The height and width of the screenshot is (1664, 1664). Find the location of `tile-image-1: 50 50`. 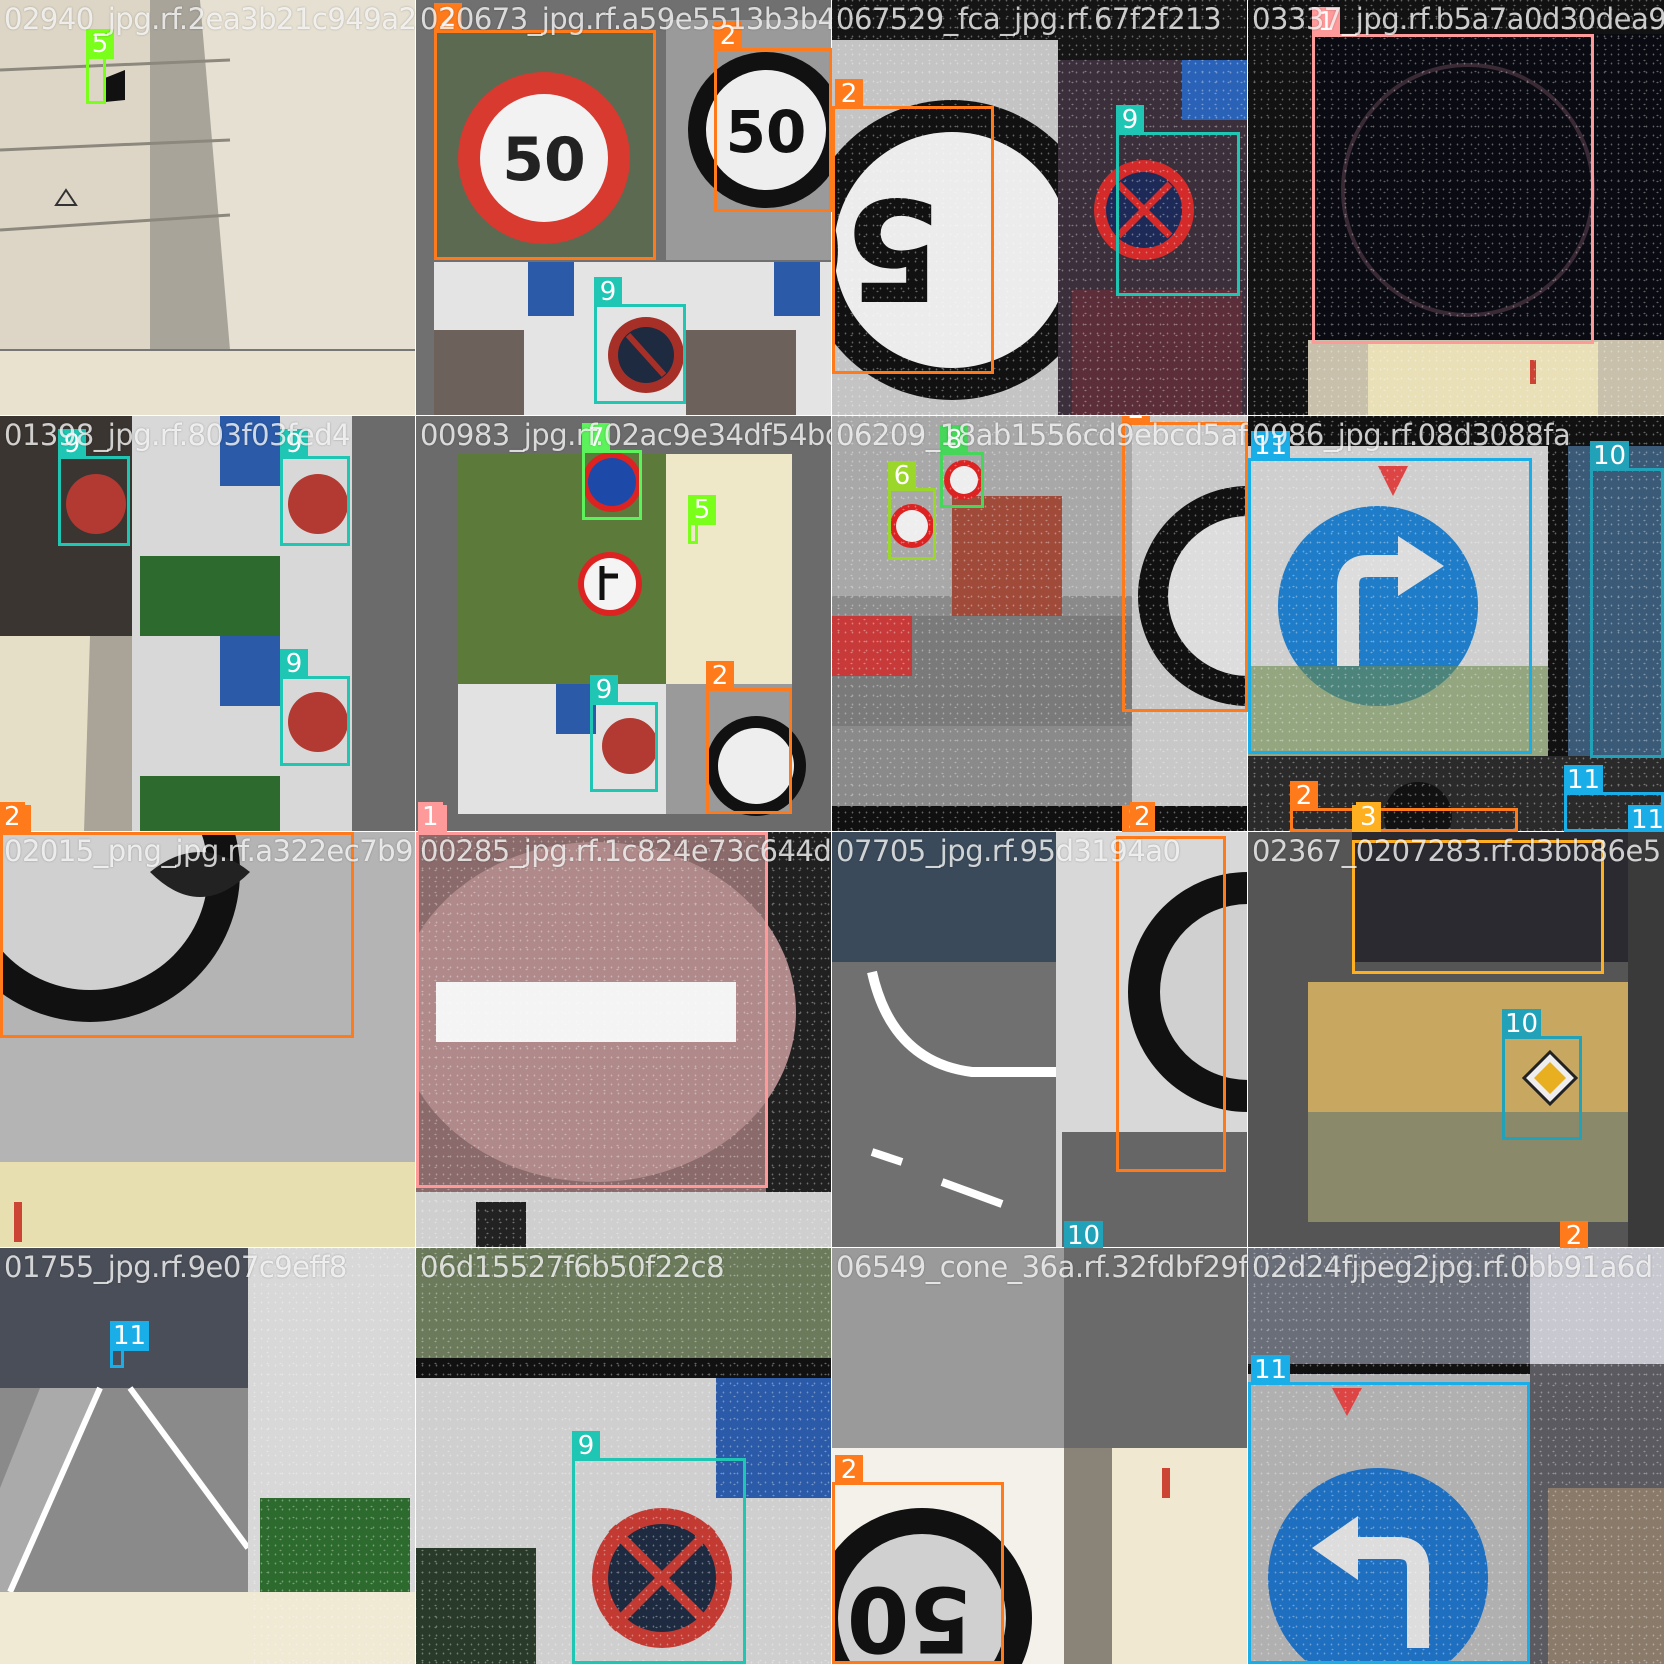

tile-image-1: 50 50 is located at coordinates (624, 208).